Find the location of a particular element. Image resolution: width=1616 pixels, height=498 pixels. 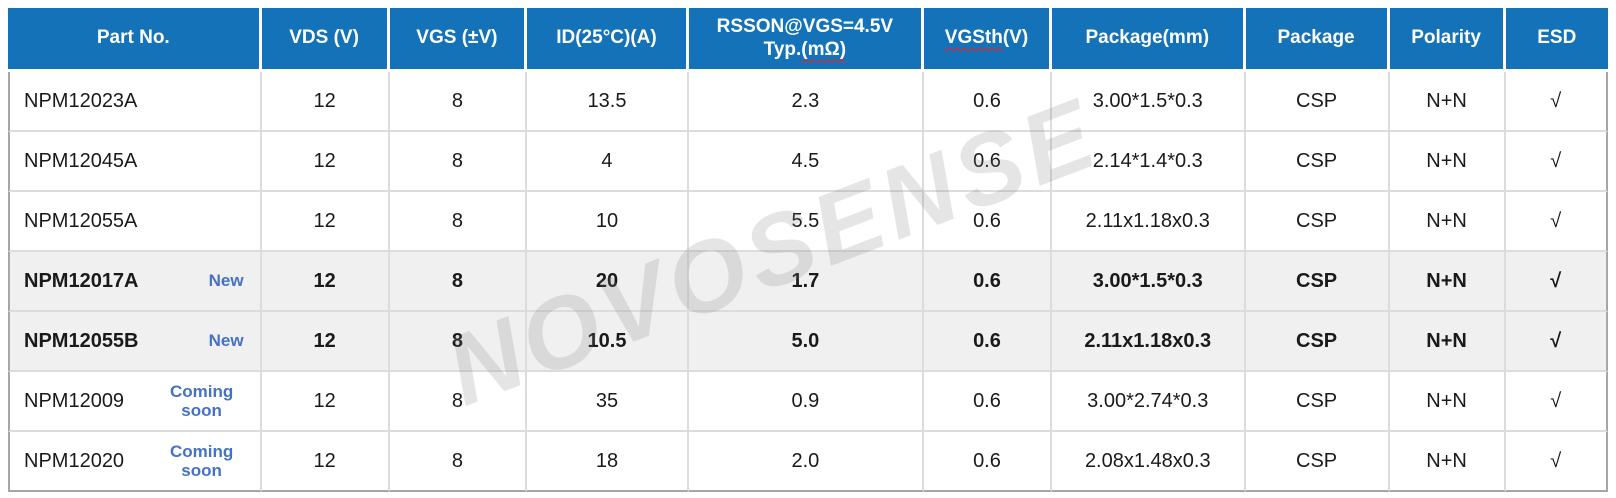

col-header-vgs: VGS (±V) is located at coordinates (458, 40).